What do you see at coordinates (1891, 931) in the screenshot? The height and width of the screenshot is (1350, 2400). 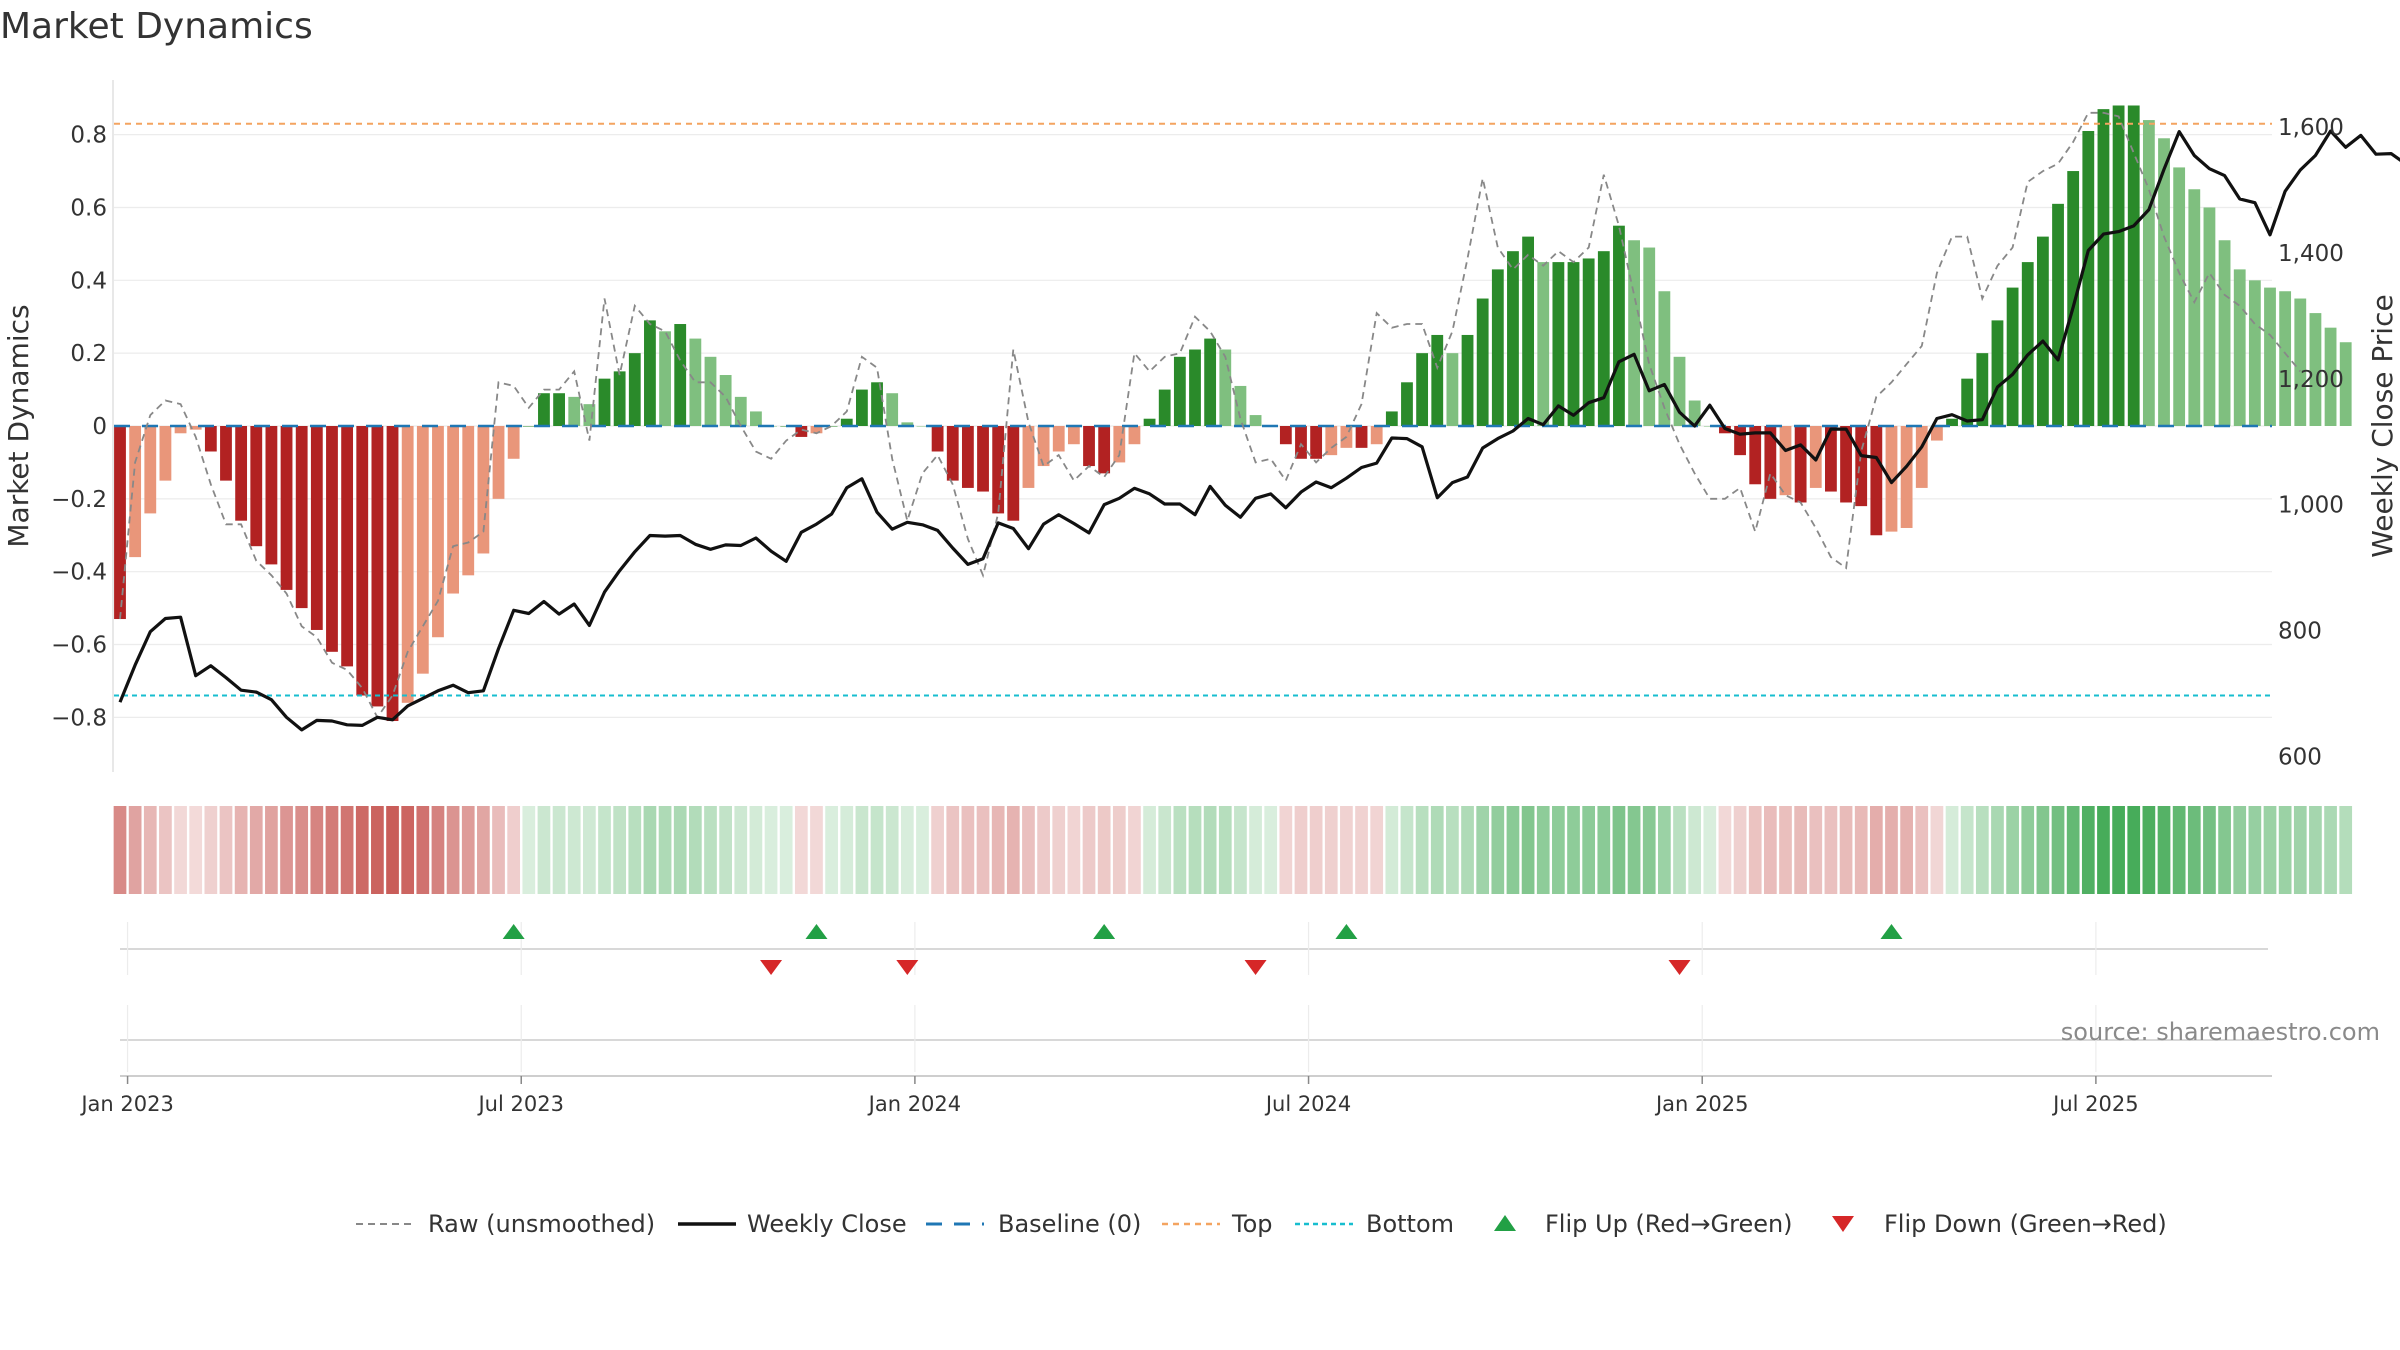 I see `flip-up-marker` at bounding box center [1891, 931].